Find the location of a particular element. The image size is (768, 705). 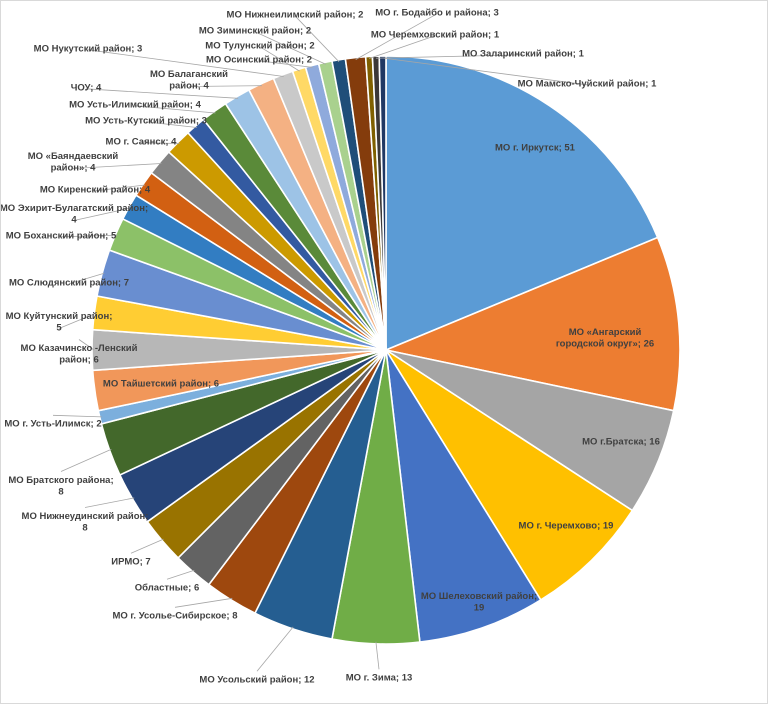

data-label: МО Усть-Илимский район; 4 is located at coordinates (135, 105).